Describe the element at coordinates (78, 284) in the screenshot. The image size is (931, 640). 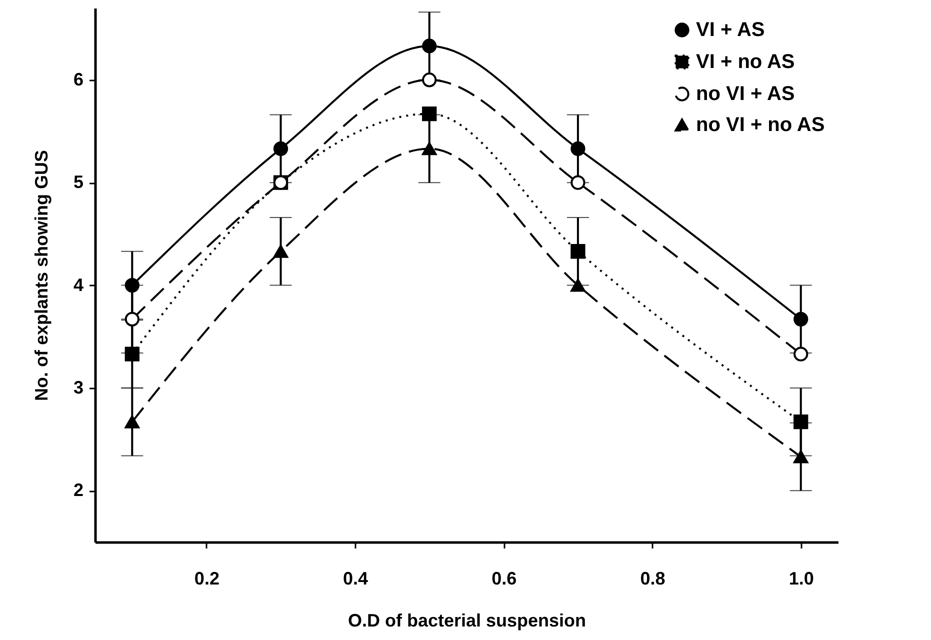
I see `y-tick-label: 4` at that location.